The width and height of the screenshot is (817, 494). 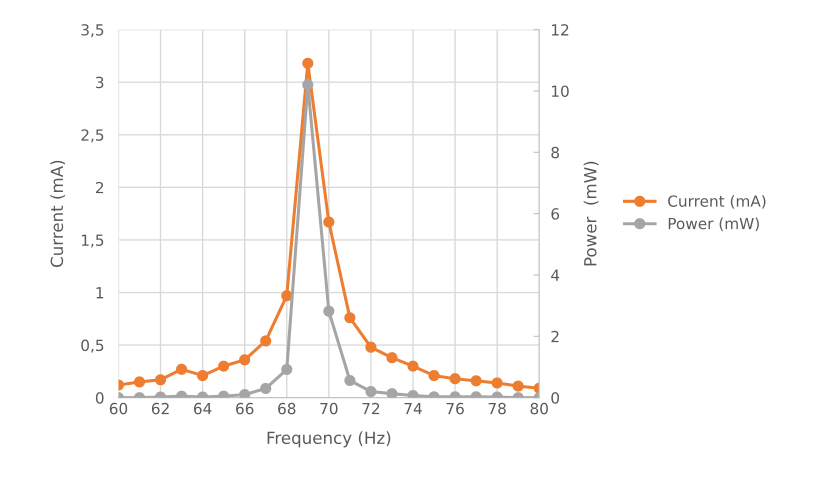 I want to click on y2-axis-title: Power (mW), so click(x=591, y=214).